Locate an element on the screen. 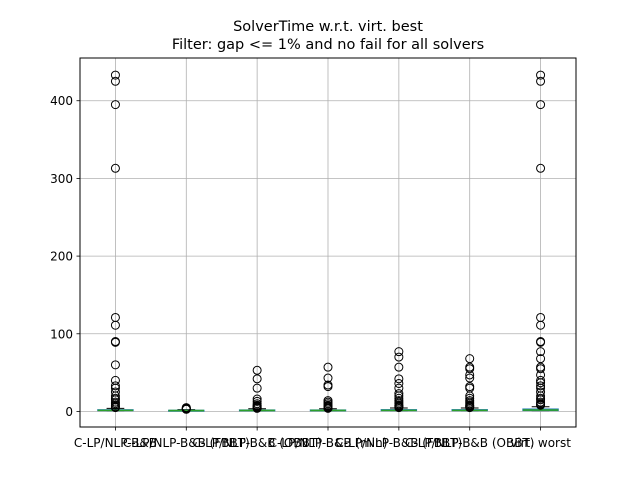  y-tick-label: 400 is located at coordinates (61, 101).